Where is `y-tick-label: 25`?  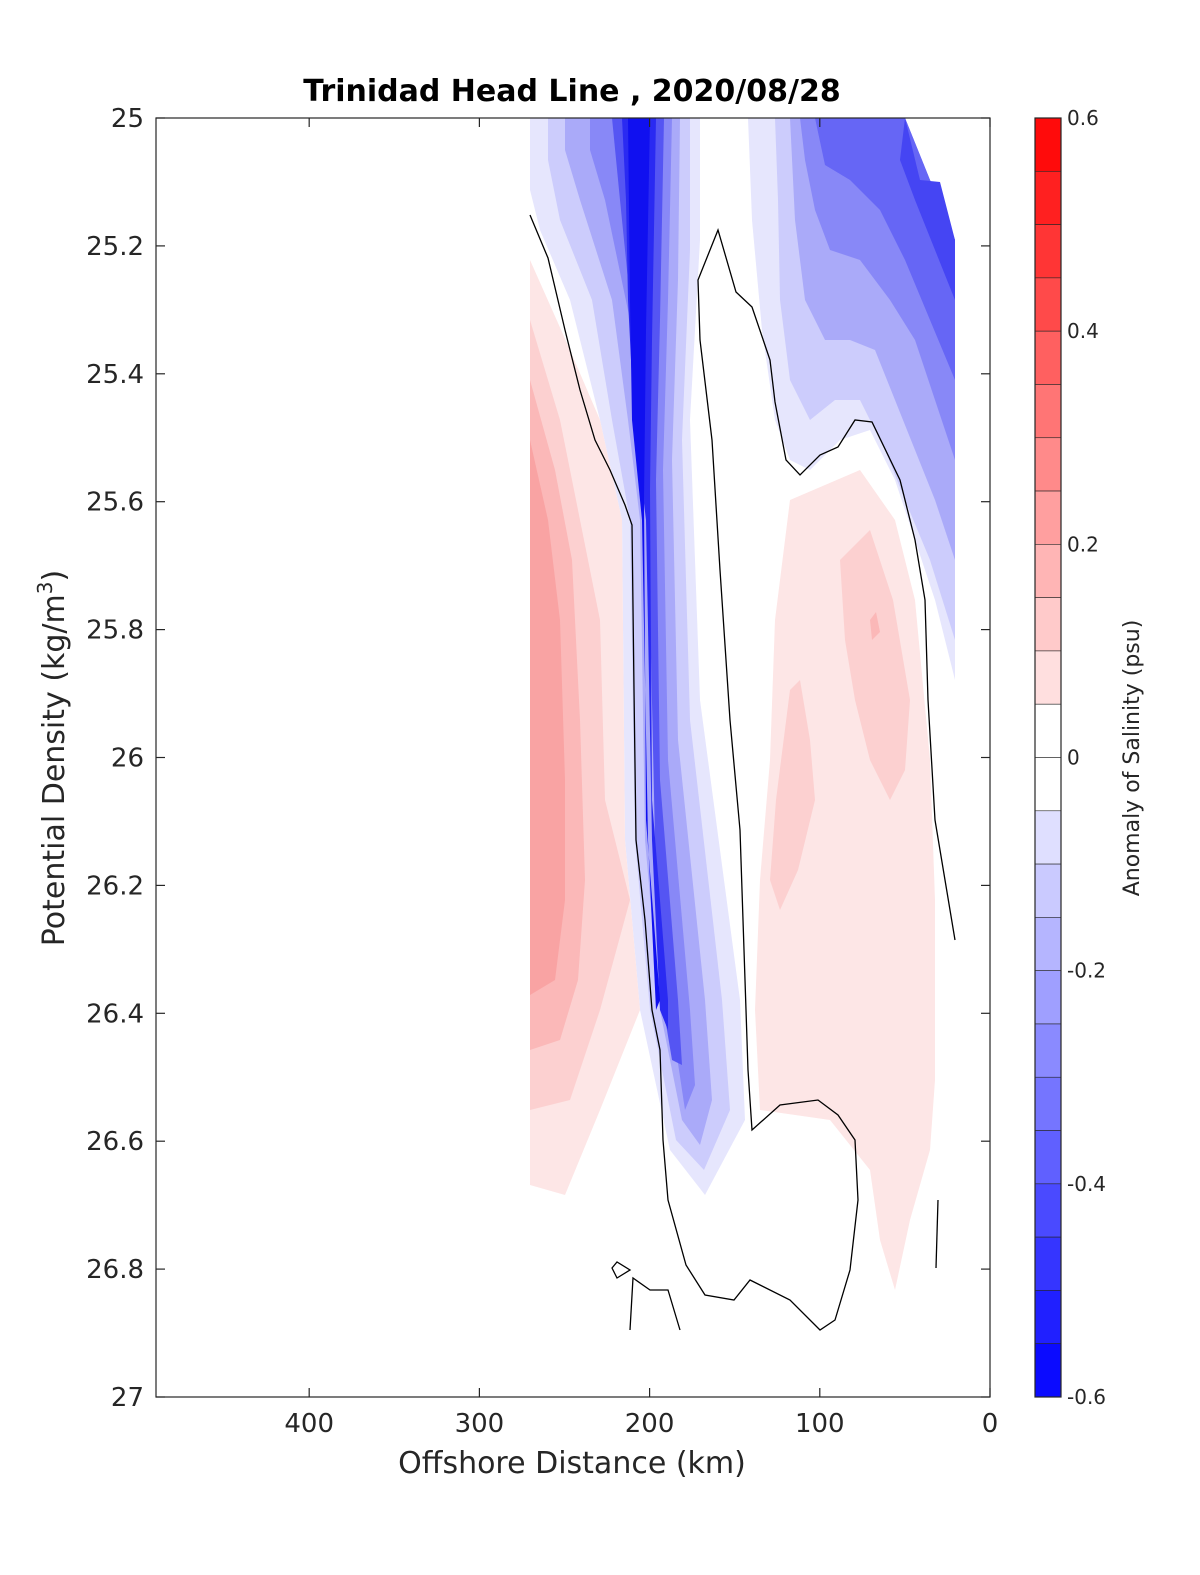
y-tick-label: 25 is located at coordinates (127, 119).